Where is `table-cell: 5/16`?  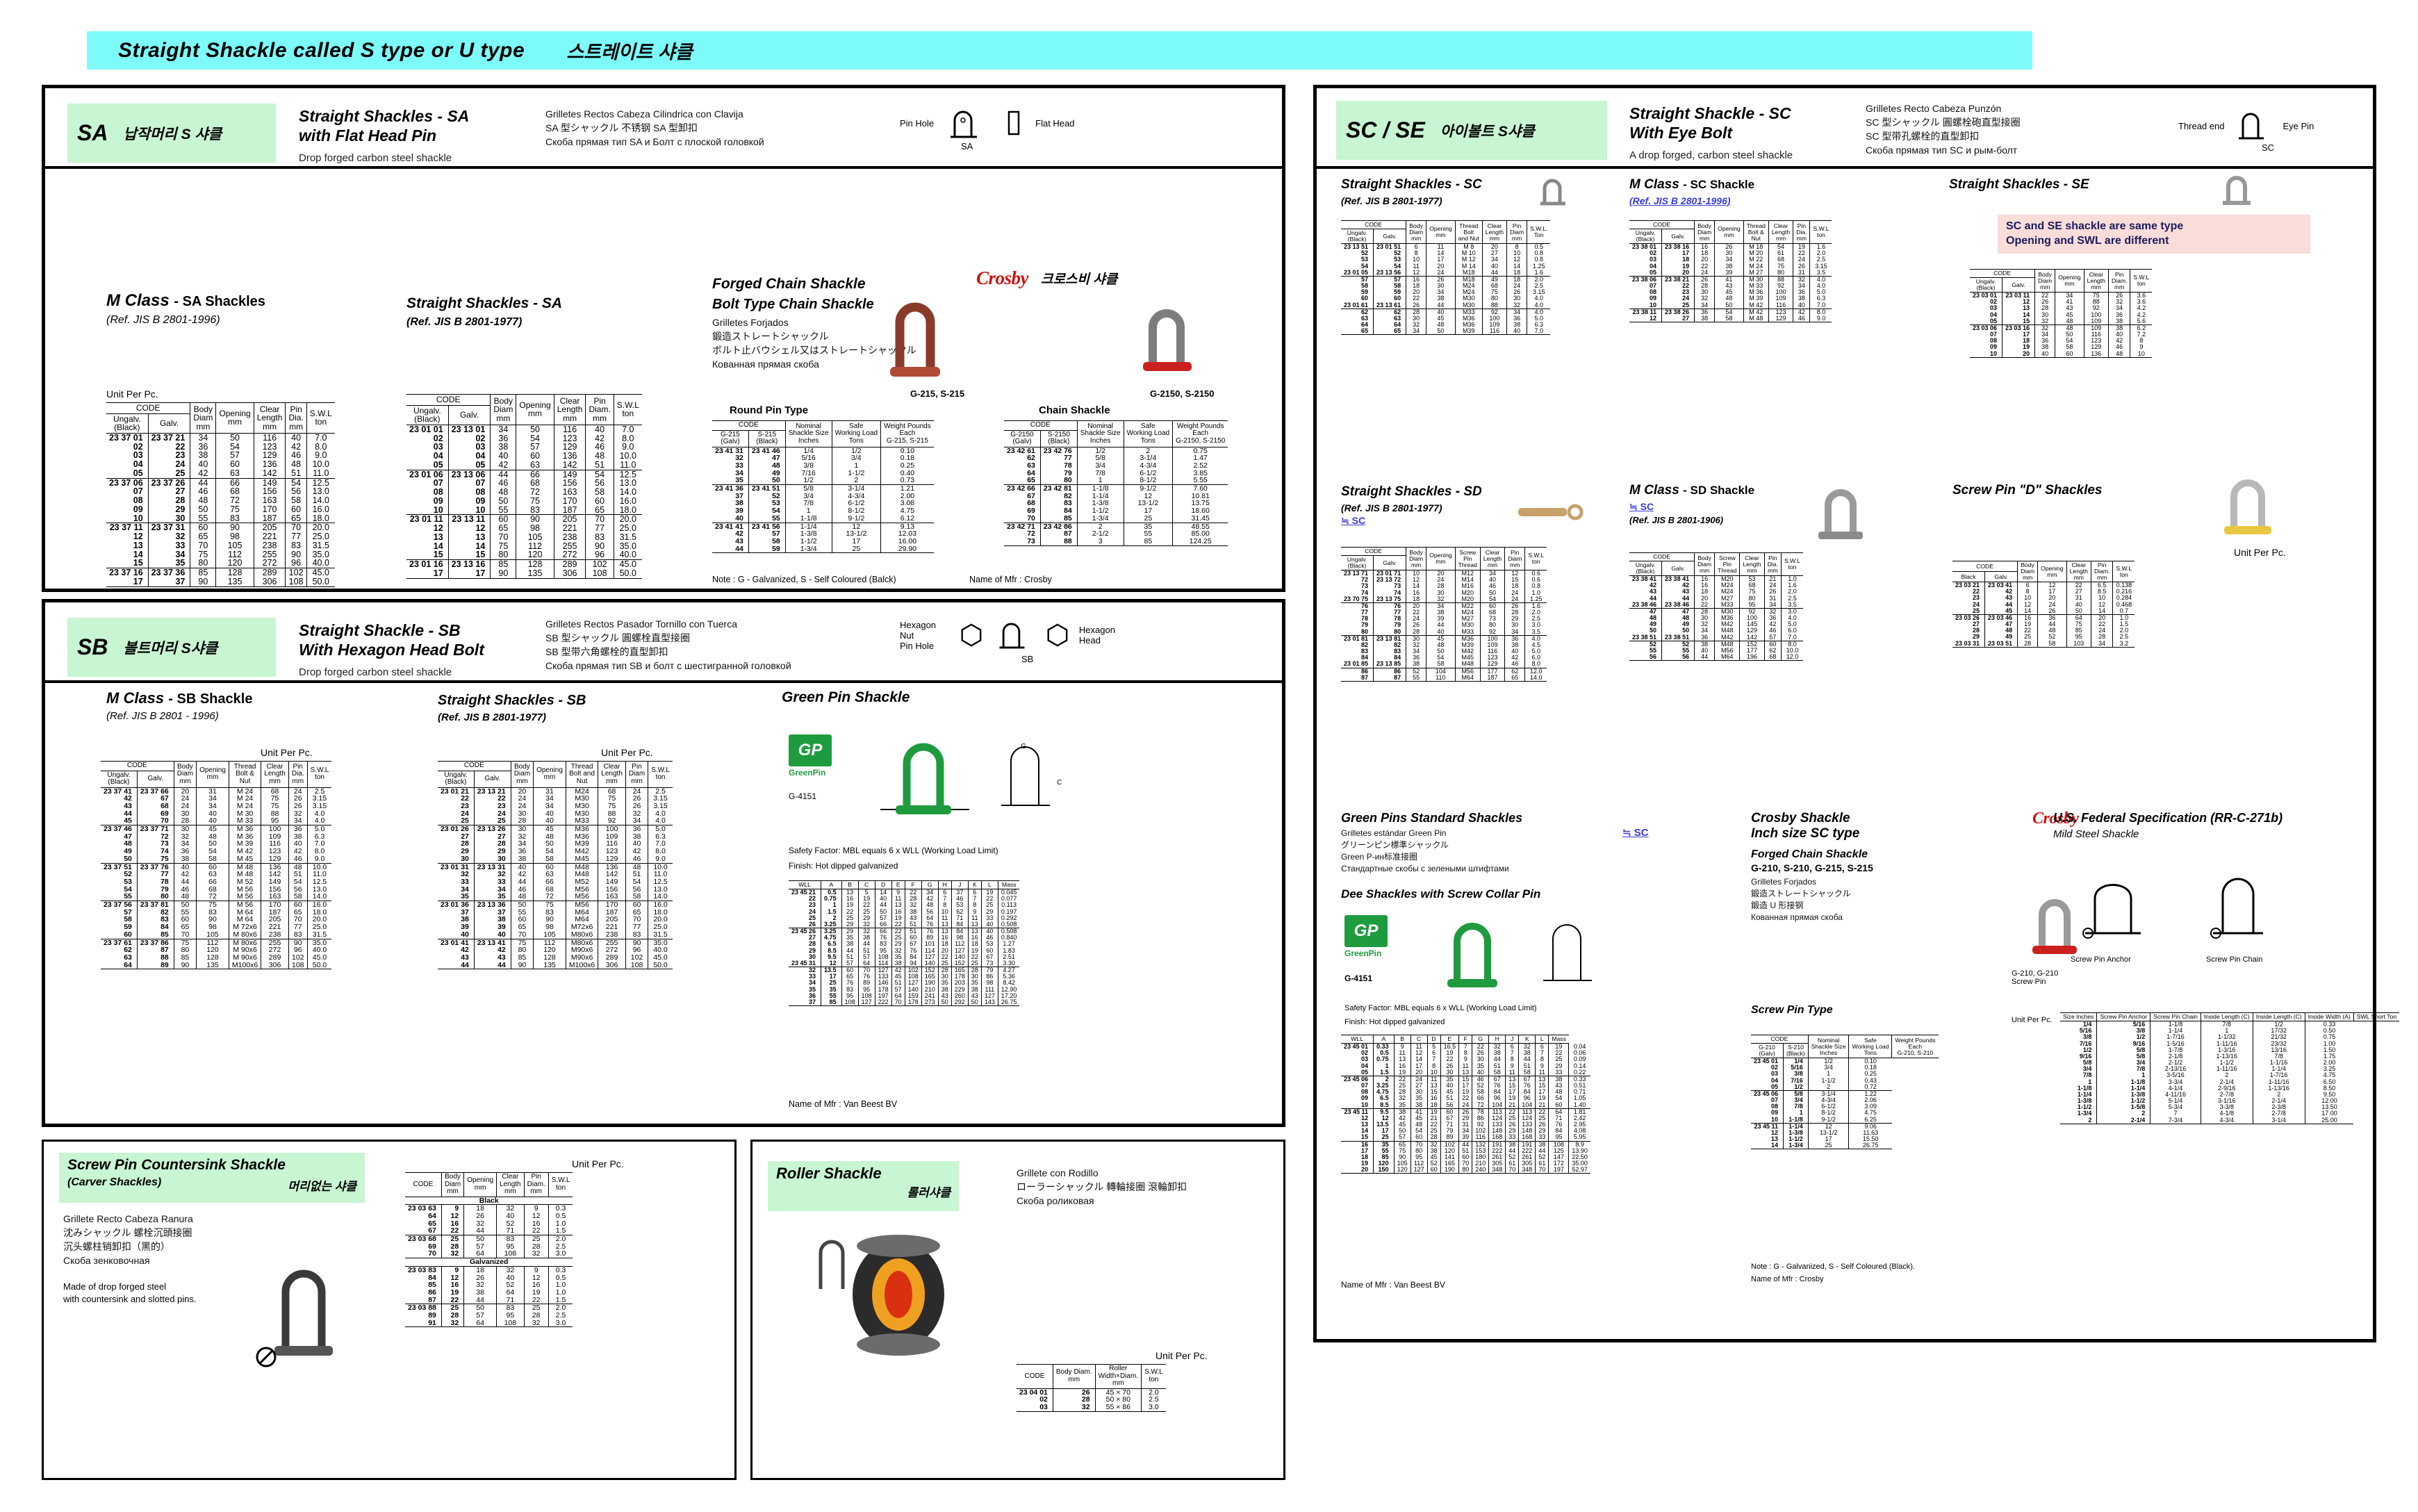
table-cell: 5/16 is located at coordinates (808, 458).